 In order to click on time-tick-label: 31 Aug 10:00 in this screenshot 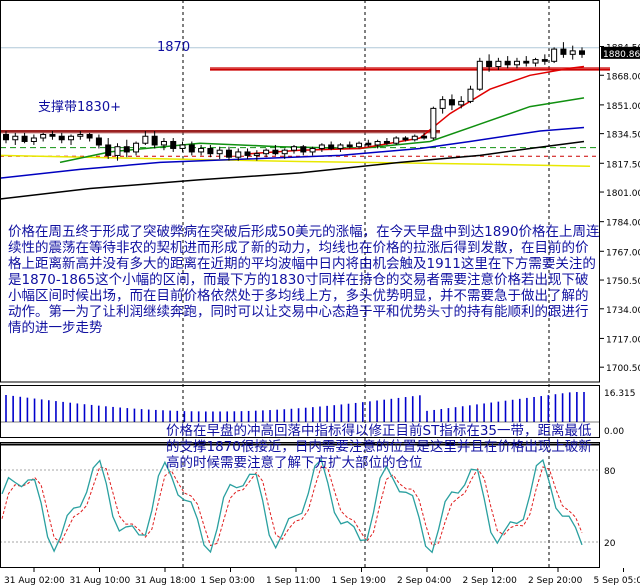, I will do `click(100, 581)`.